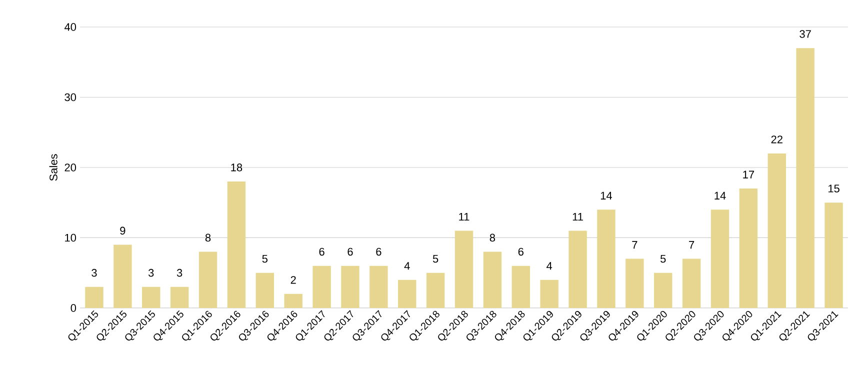 Image resolution: width=864 pixels, height=371 pixels. Describe the element at coordinates (293, 280) in the screenshot. I see `data-label: 2` at that location.